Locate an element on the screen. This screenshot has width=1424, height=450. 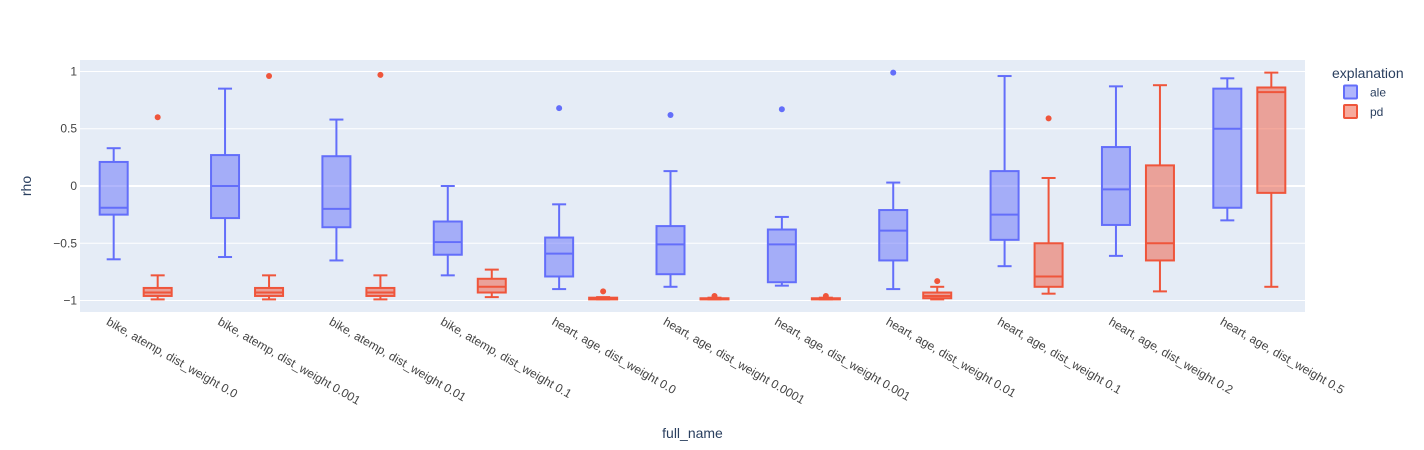
x-tick-label: heart, age, dist_weight 0.2 is located at coordinates (1170, 355).